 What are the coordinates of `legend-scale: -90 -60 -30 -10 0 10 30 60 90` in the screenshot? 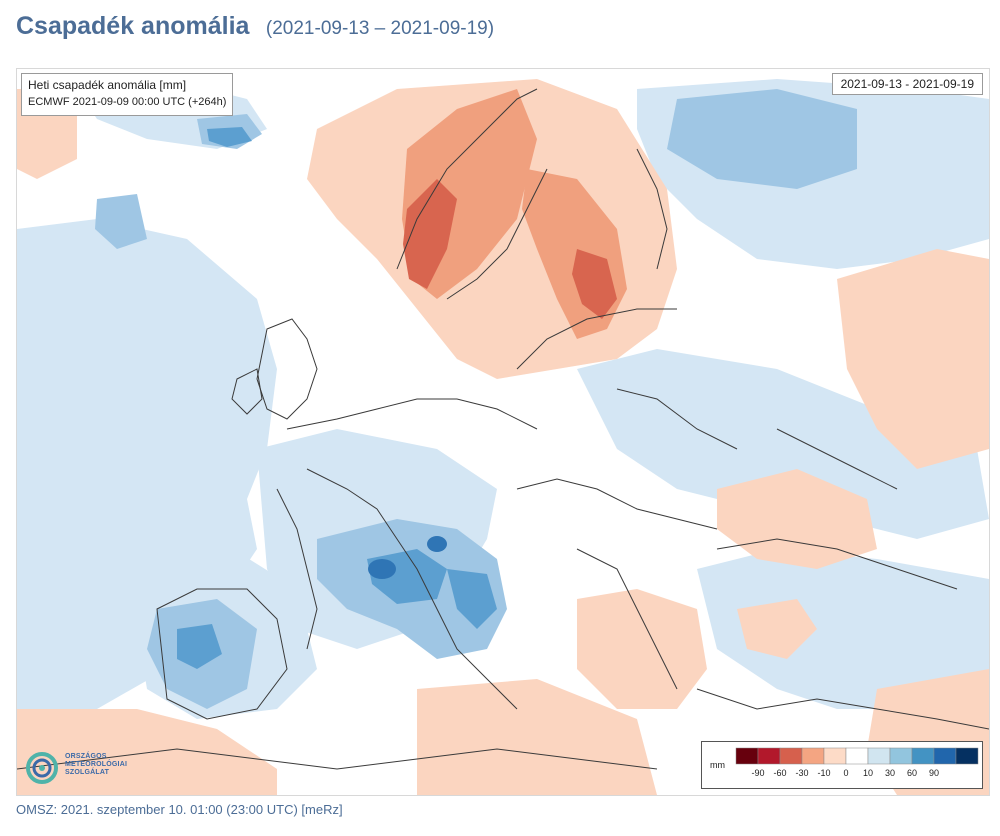 It's located at (857, 762).